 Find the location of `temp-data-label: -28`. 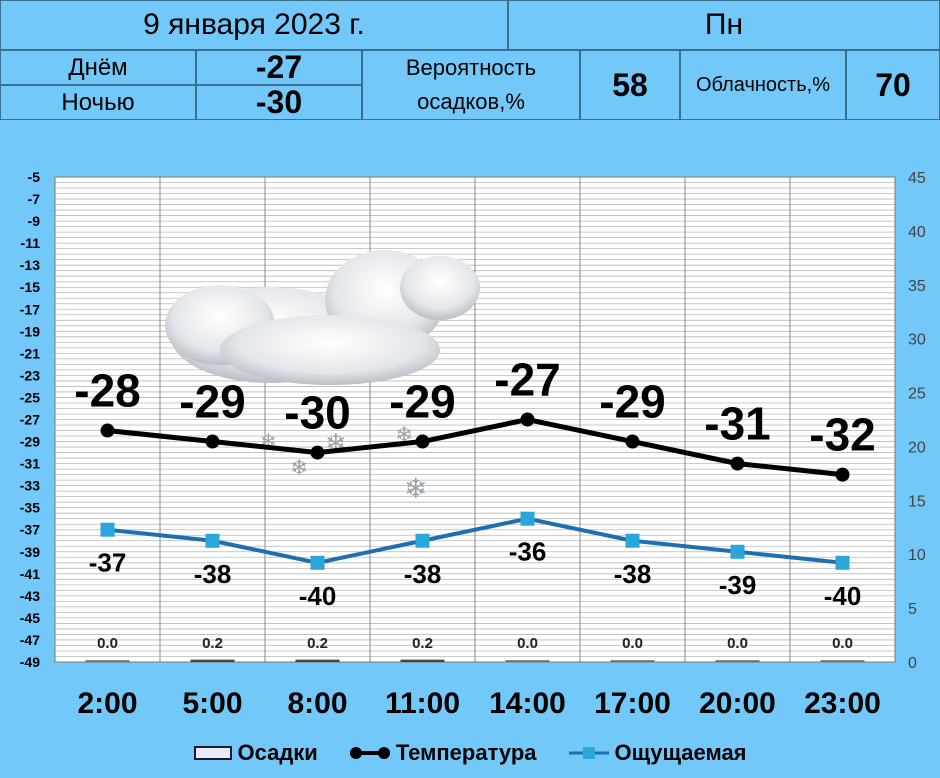

temp-data-label: -28 is located at coordinates (107, 391).